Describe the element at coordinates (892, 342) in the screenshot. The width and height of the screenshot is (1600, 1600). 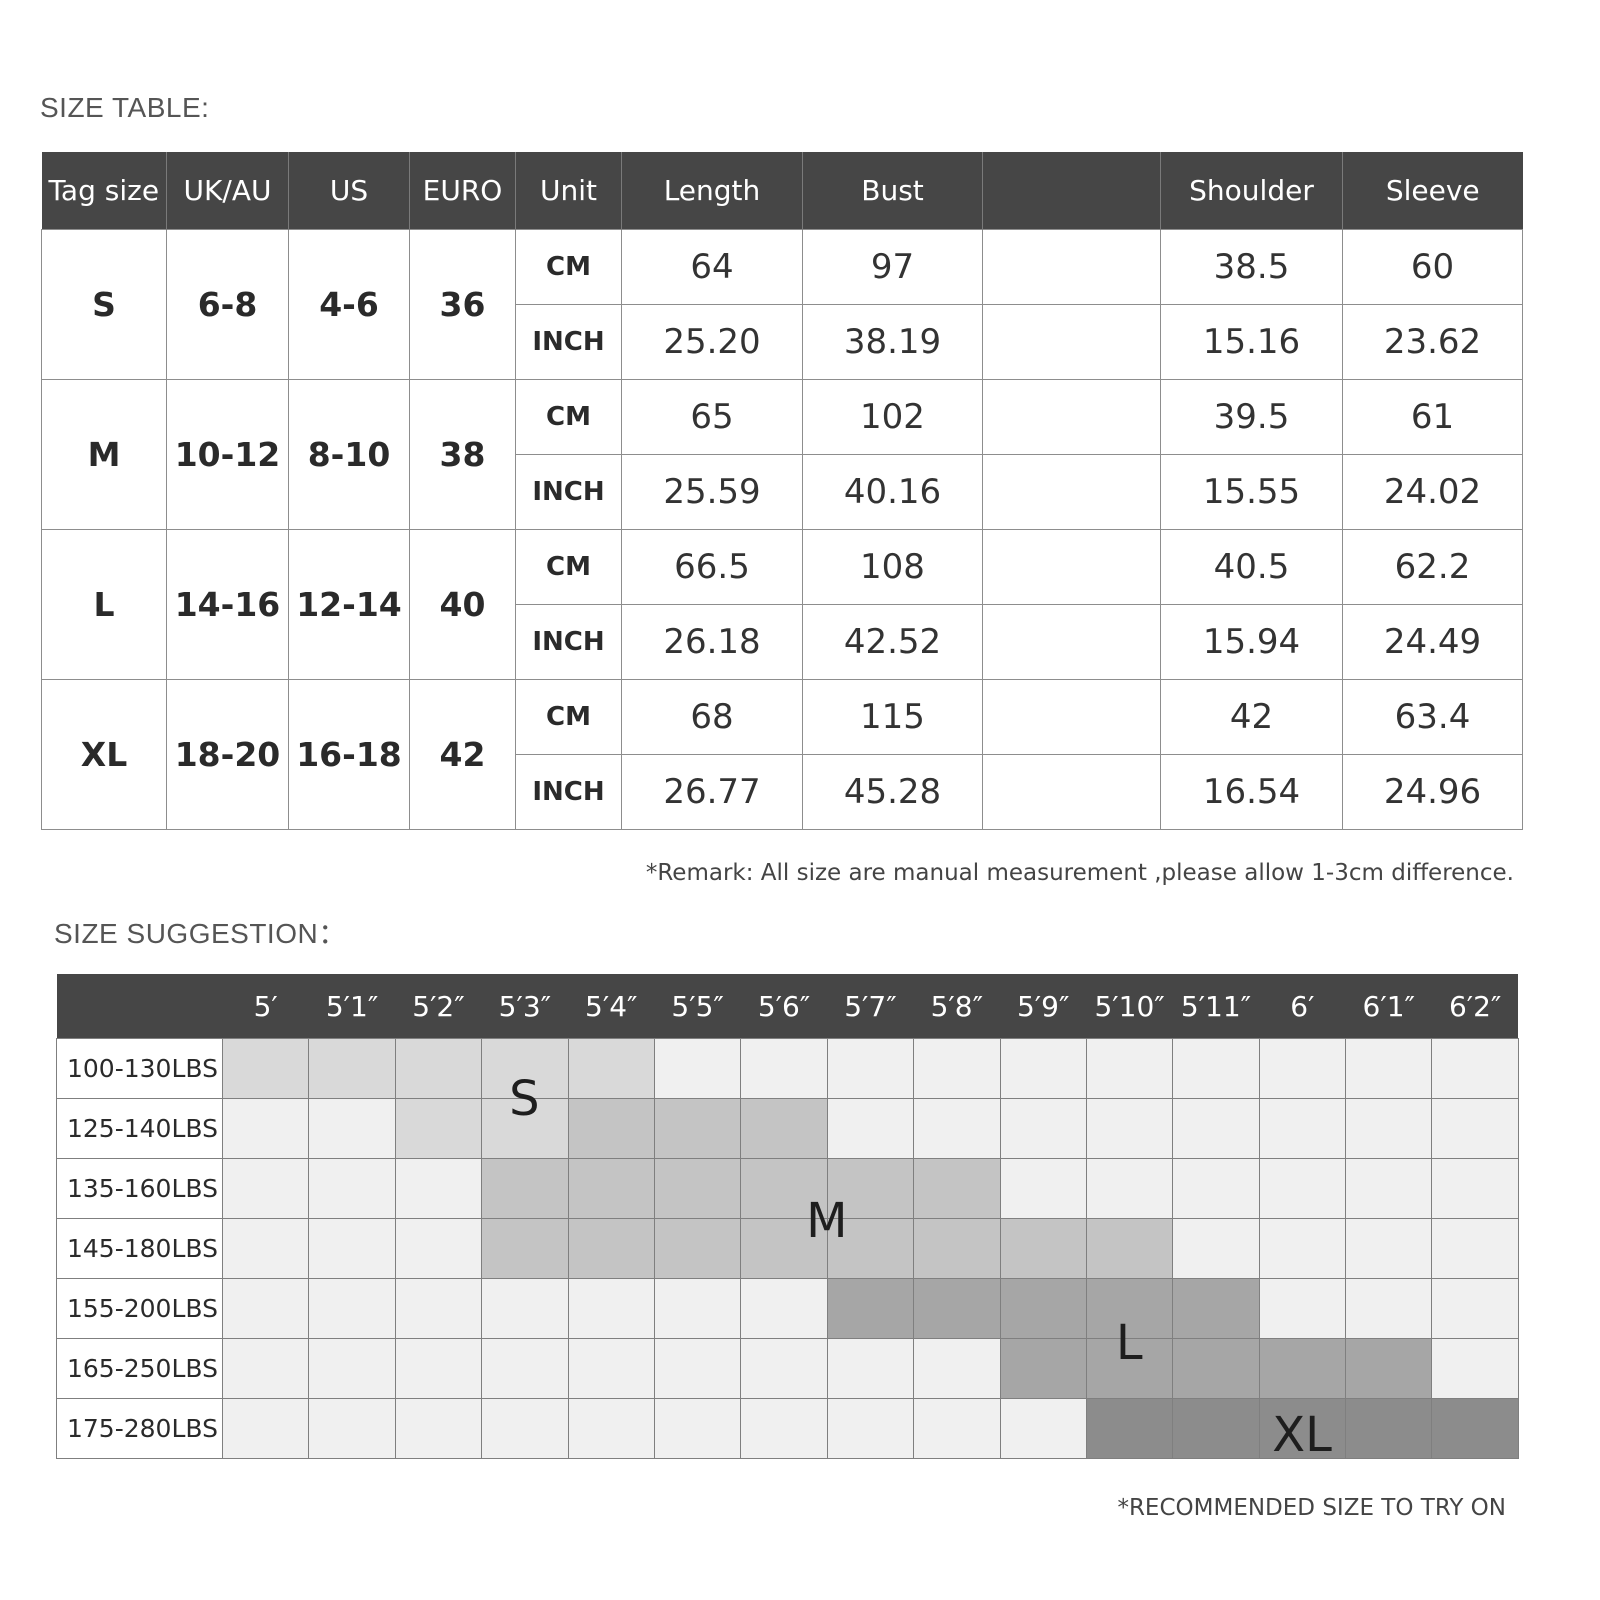
I see `bust-cell: 38.19` at that location.